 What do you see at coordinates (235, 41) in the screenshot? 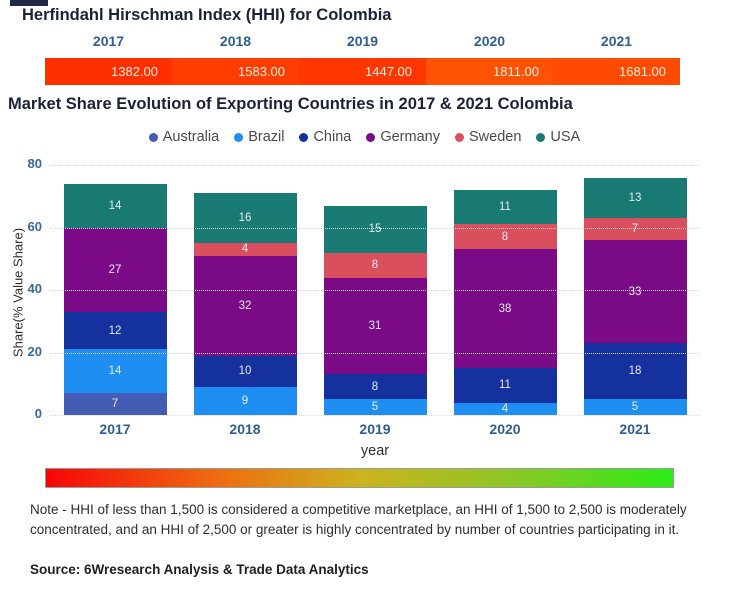
I see `hhi-year-label: 2018` at bounding box center [235, 41].